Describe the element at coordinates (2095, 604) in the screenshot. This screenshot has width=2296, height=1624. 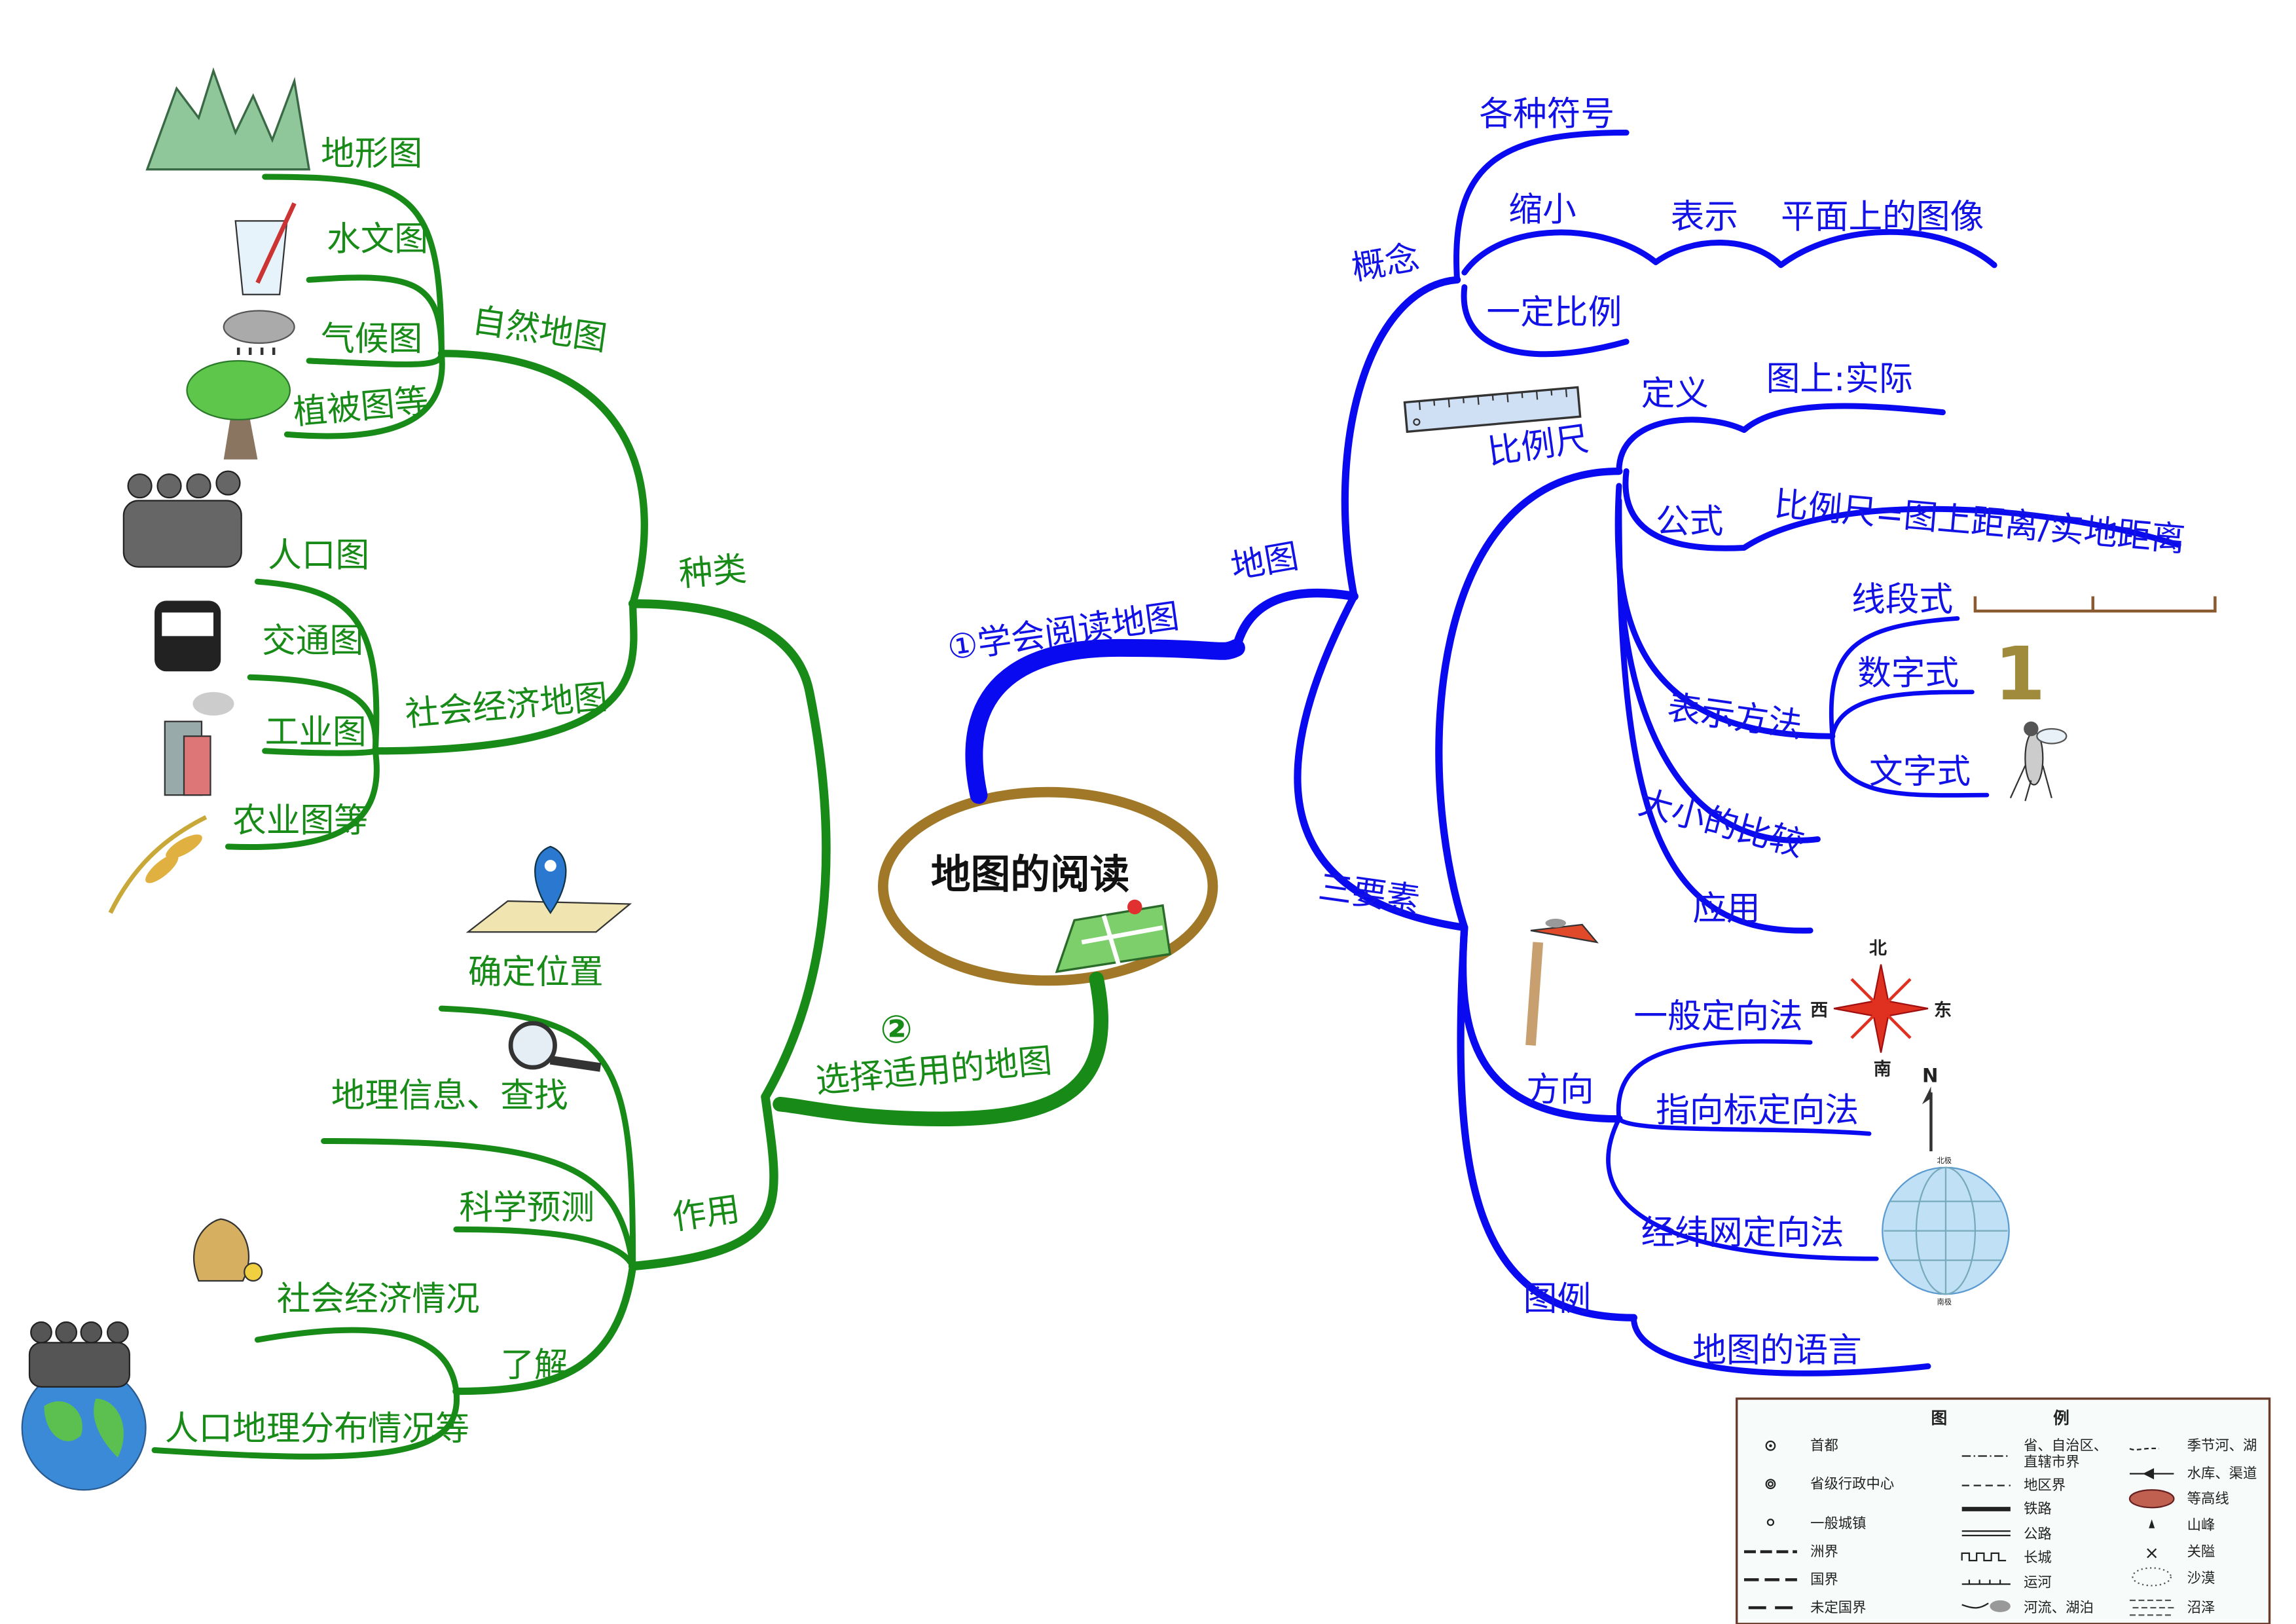
I see `line-scale-bar-icon` at that location.